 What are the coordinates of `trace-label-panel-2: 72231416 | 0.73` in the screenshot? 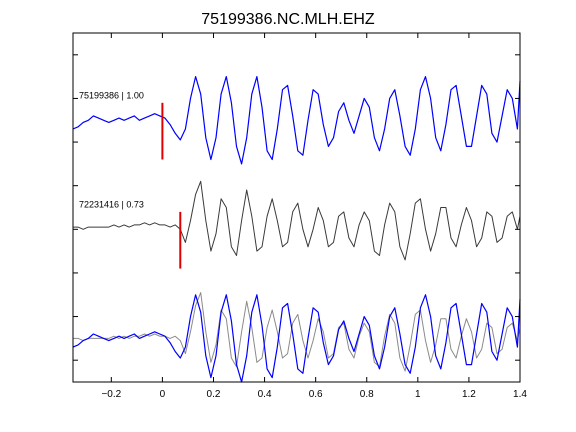 It's located at (111, 205).